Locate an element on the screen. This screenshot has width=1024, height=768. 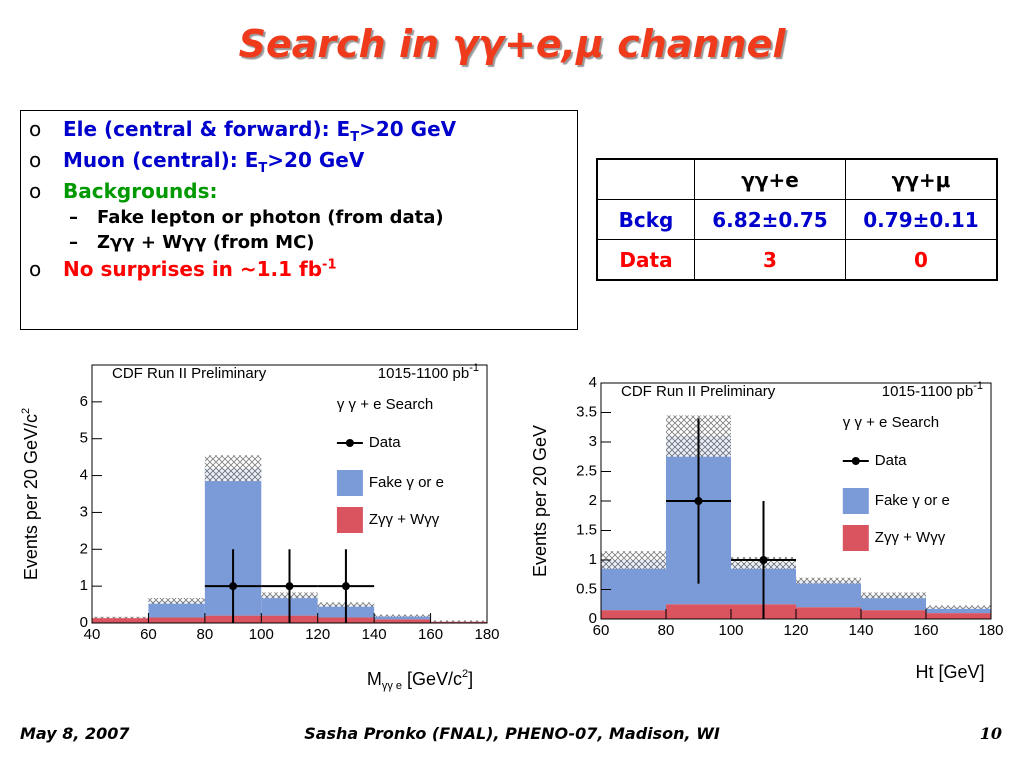
bullet-text: Ele (central & forward): ET>20 GeV is located at coordinates (259, 131).